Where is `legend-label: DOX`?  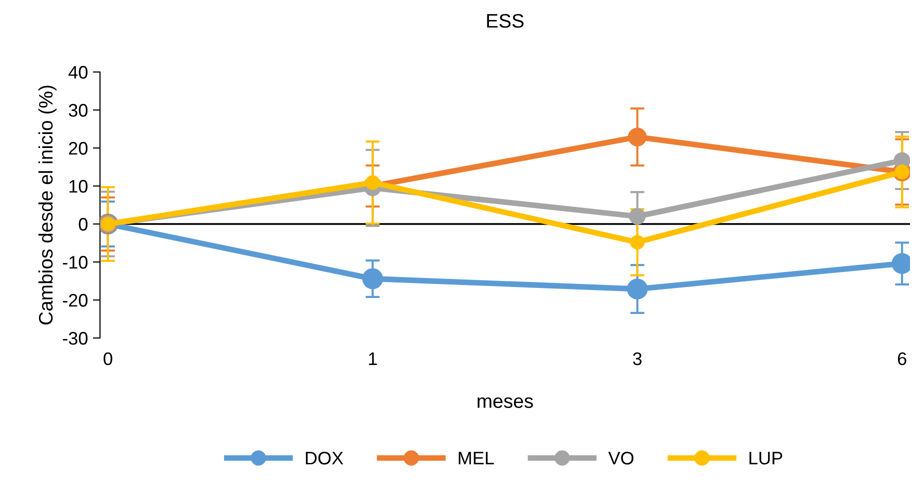 legend-label: DOX is located at coordinates (325, 458).